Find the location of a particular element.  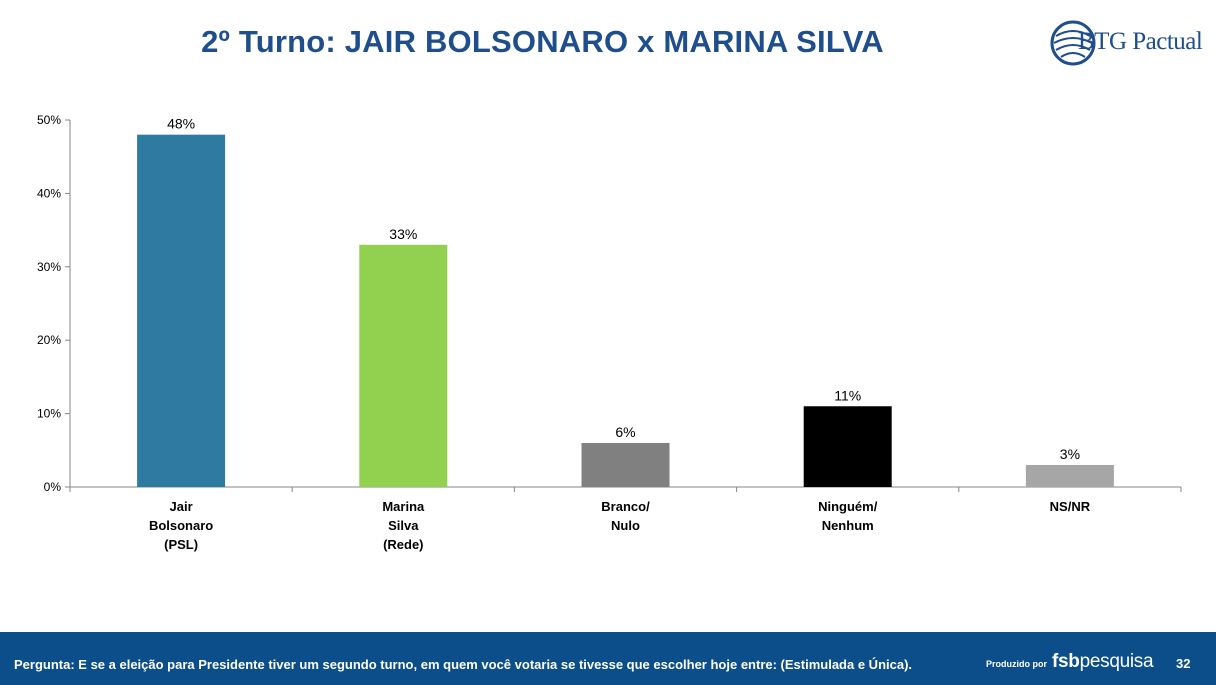

x-category-label: Marina is located at coordinates (403, 506).